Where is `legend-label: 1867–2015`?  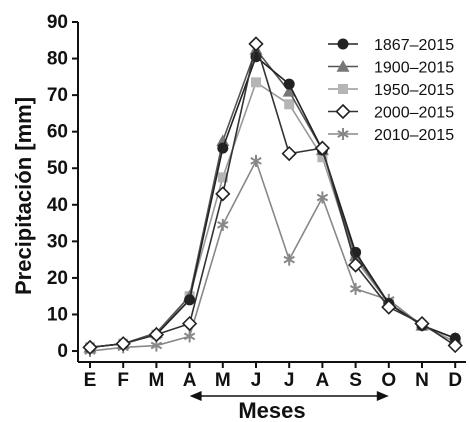 legend-label: 1867–2015 is located at coordinates (414, 45).